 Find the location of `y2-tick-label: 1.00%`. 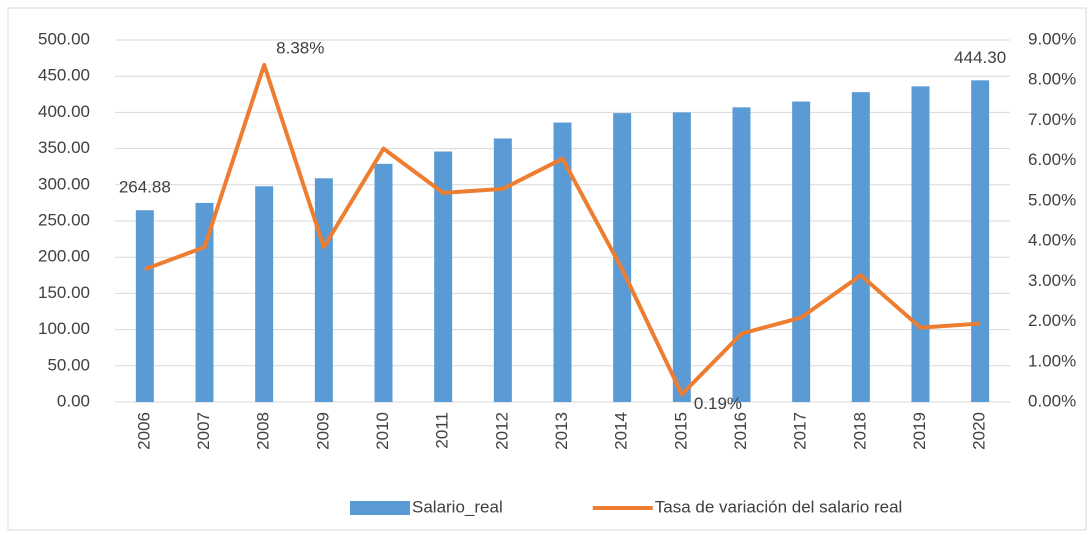

y2-tick-label: 1.00% is located at coordinates (1052, 360).